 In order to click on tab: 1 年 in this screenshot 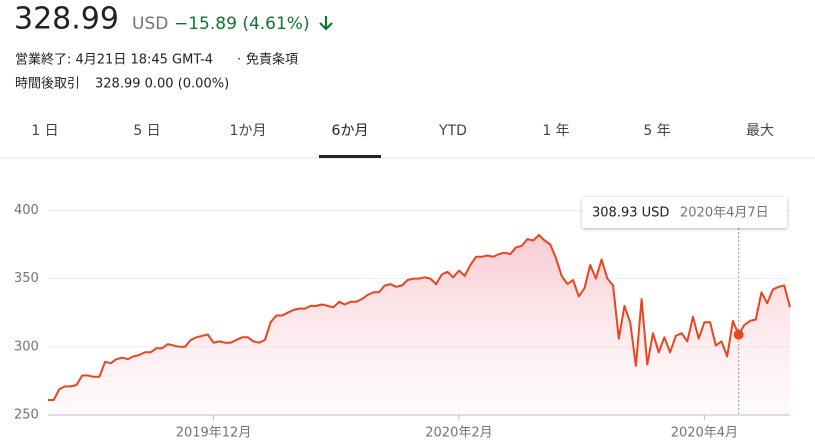, I will do `click(555, 131)`.